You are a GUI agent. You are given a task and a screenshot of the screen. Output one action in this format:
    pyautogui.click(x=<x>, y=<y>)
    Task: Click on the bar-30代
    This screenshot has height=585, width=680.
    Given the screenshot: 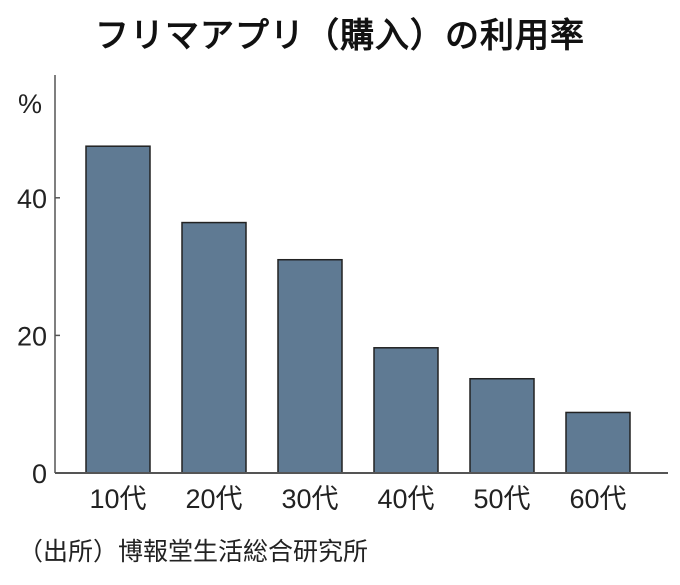 What is the action you would take?
    pyautogui.click(x=310, y=366)
    